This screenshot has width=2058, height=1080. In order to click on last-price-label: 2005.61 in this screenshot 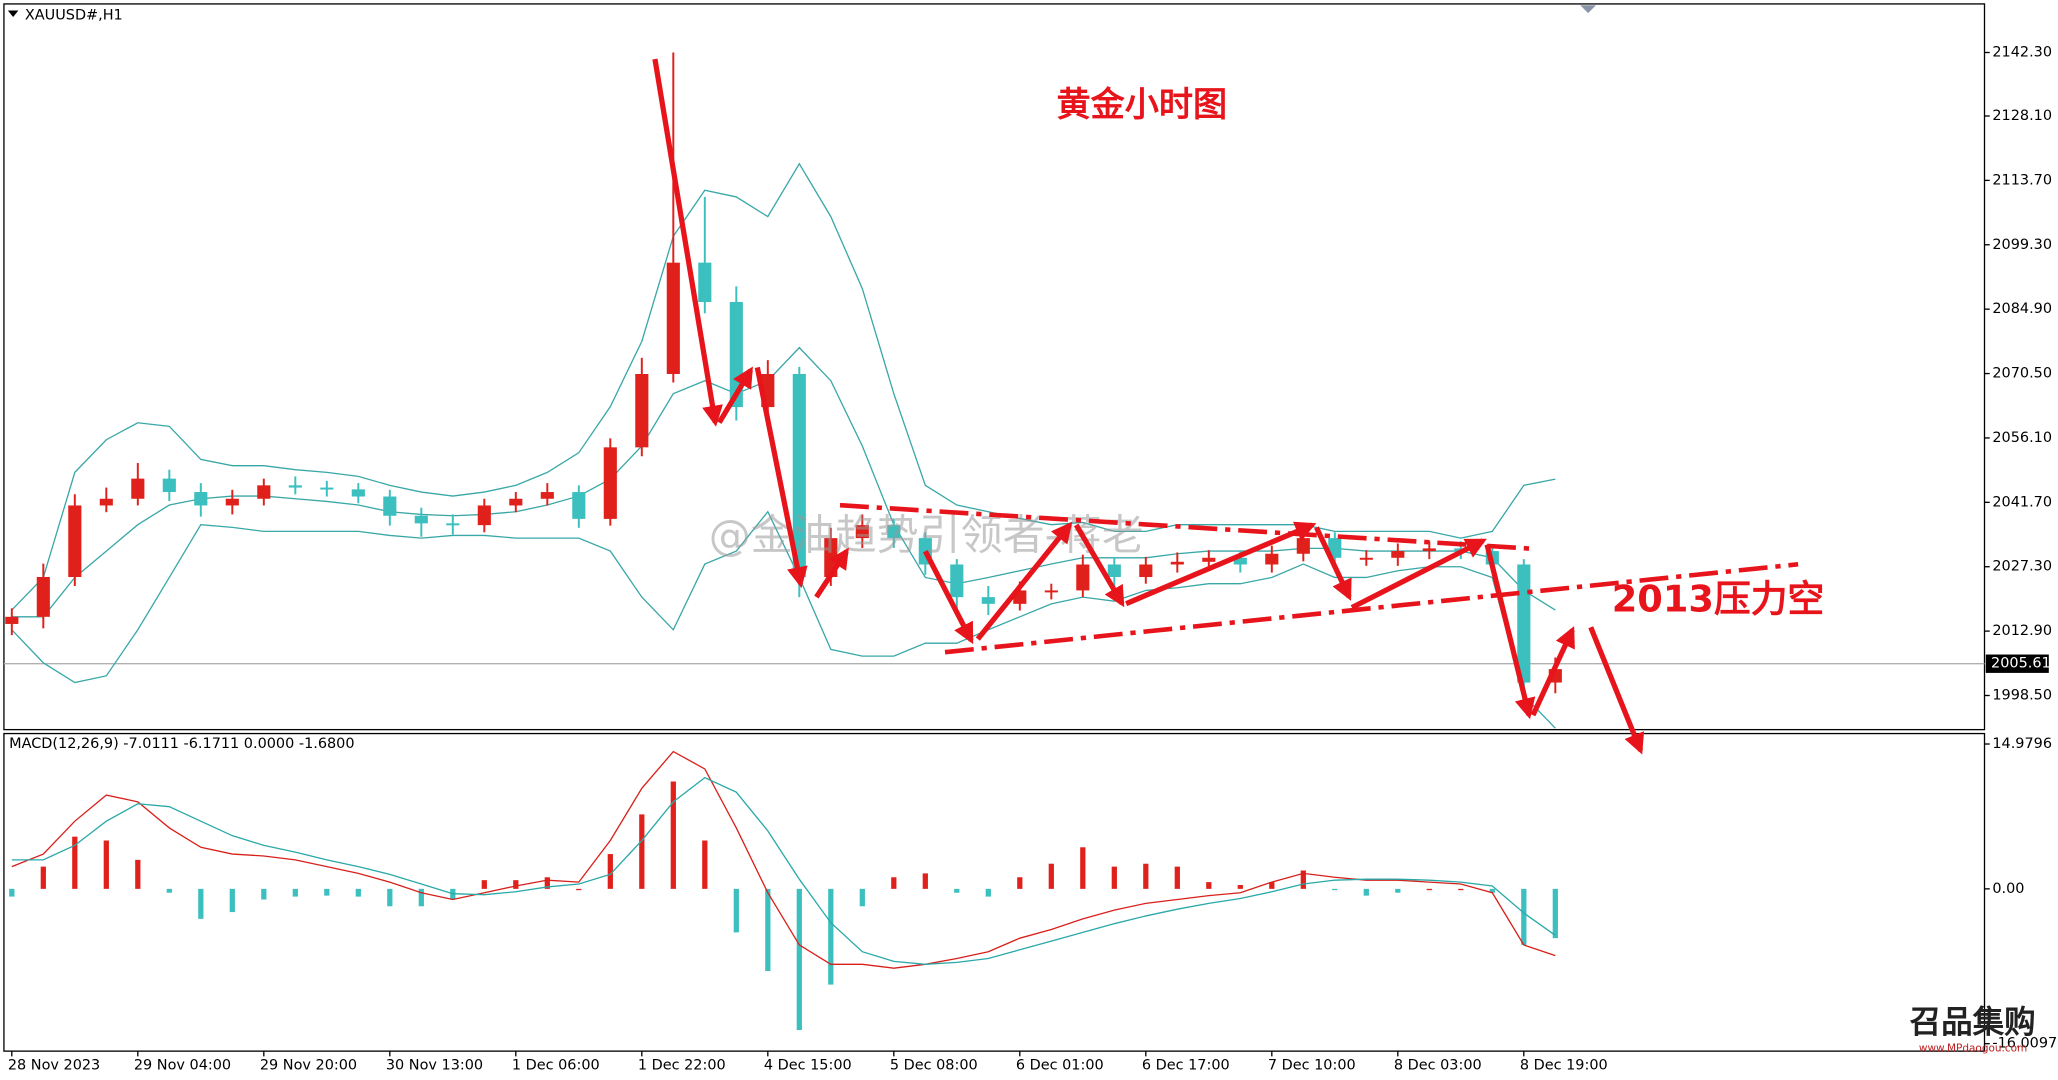, I will do `click(2021, 664)`.